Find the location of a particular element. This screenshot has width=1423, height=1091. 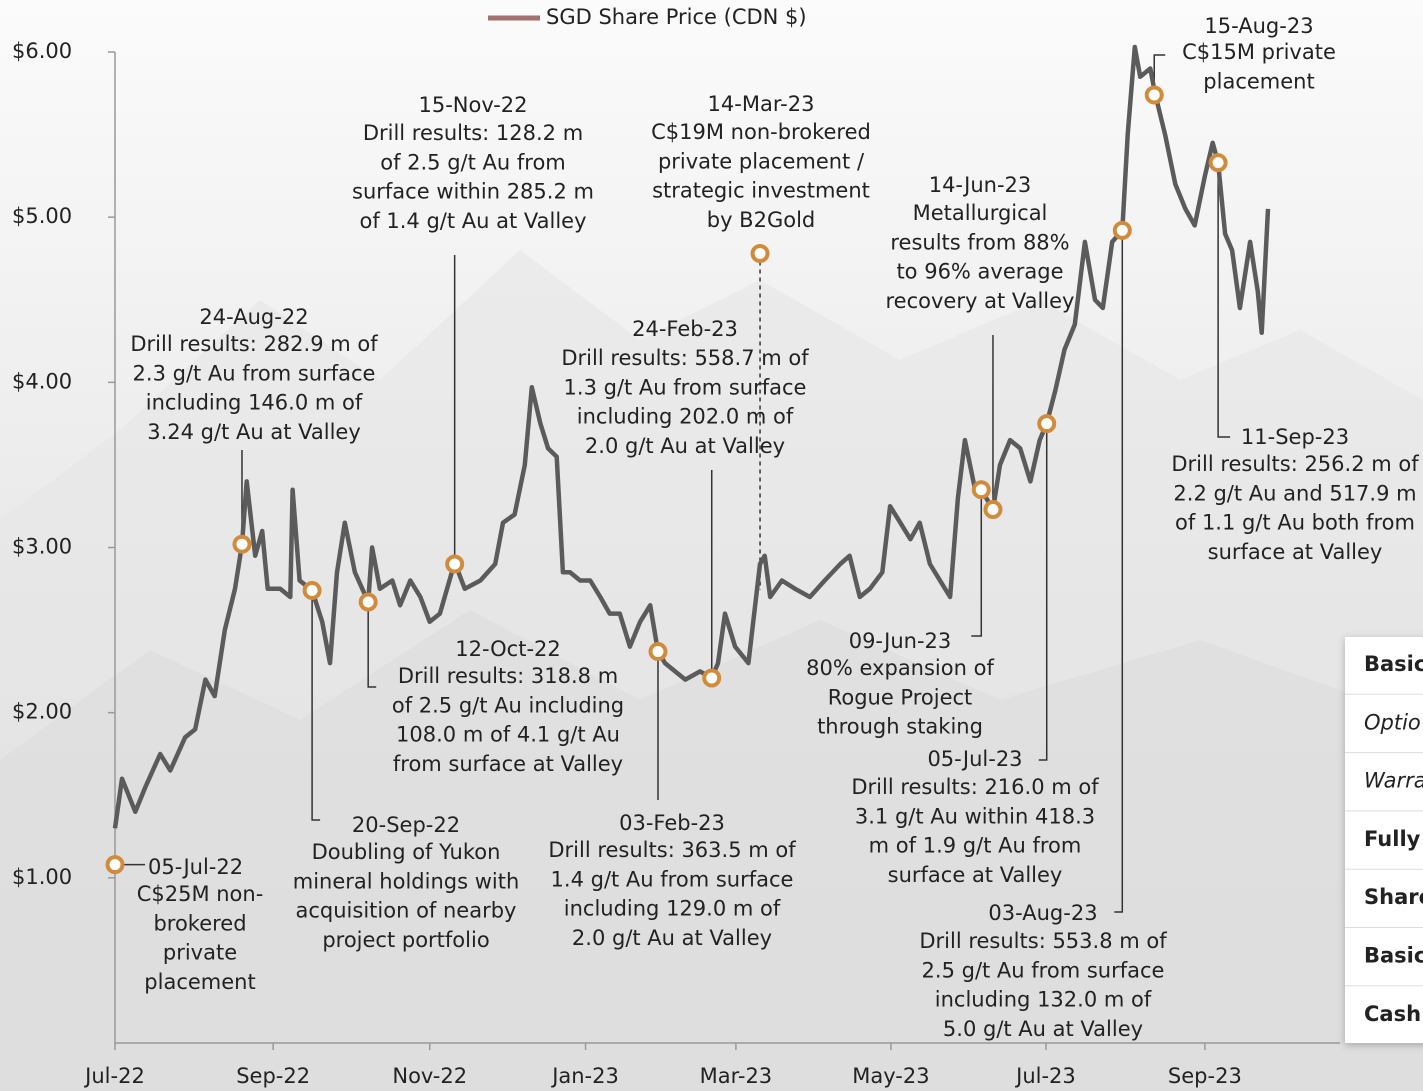

event-text: acquisition of nearby is located at coordinates (406, 911).